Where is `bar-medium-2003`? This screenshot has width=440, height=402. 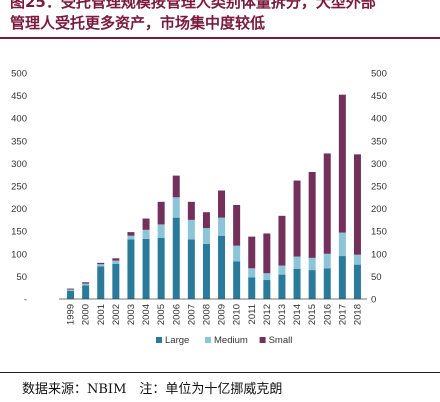 bar-medium-2003 is located at coordinates (131, 237).